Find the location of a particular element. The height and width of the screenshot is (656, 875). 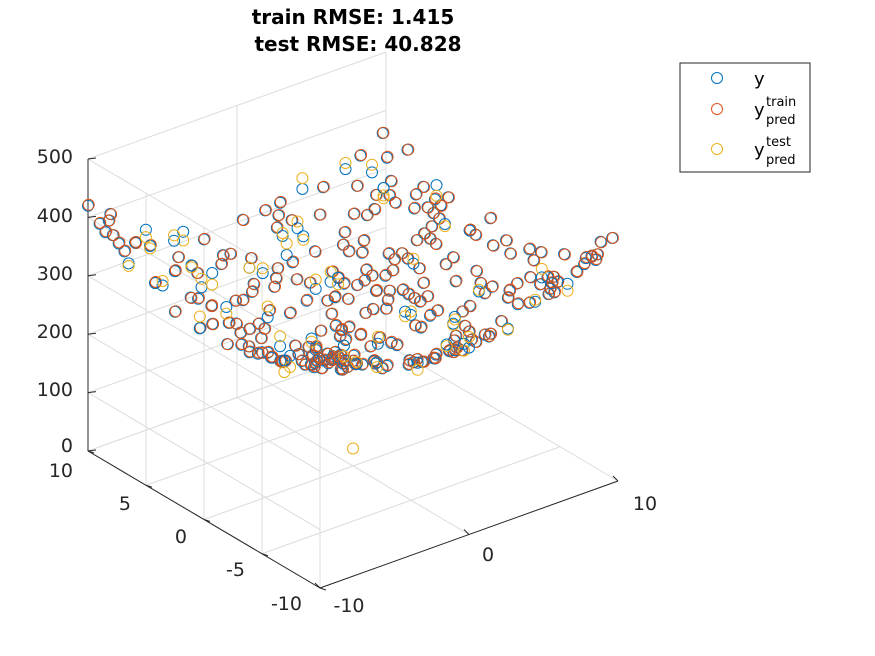

legend-label-test-base: y is located at coordinates (759, 150).